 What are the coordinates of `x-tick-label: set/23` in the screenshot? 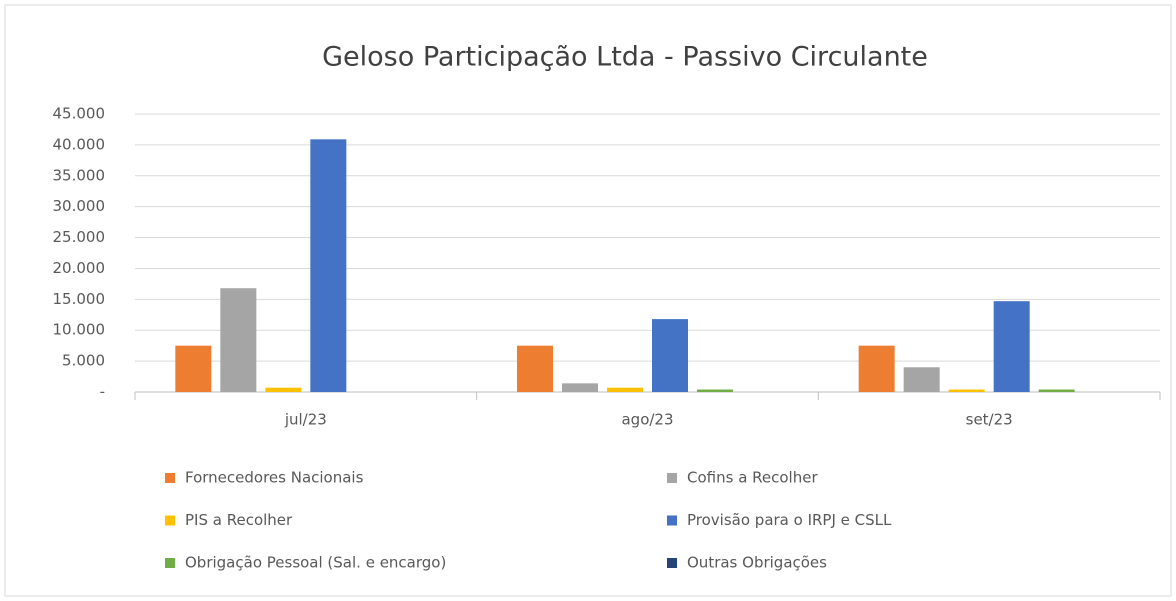 It's located at (989, 420).